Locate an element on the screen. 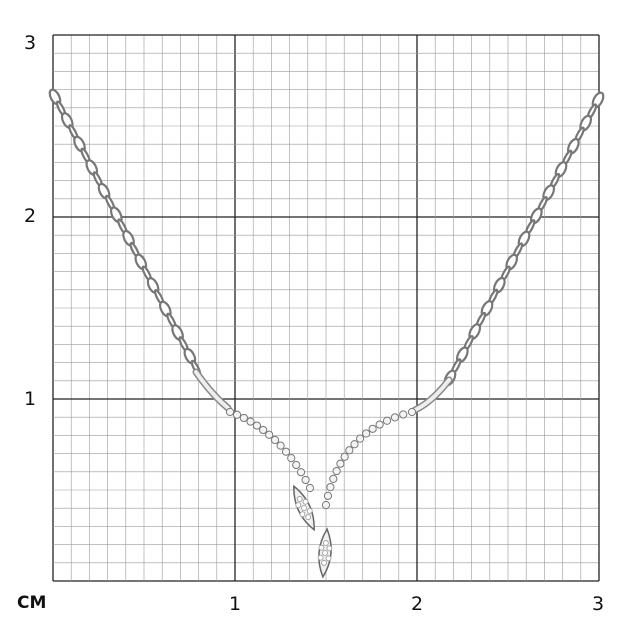 The image size is (640, 640). y-label-1: 1 is located at coordinates (30, 399).